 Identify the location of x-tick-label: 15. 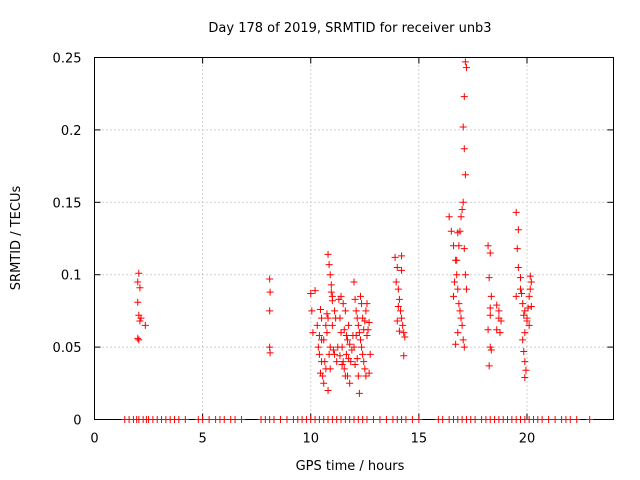
(419, 439).